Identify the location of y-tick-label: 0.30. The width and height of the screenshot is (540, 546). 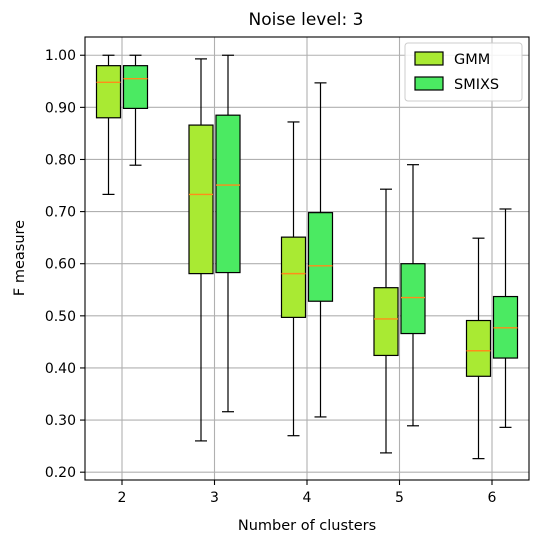
(60, 421).